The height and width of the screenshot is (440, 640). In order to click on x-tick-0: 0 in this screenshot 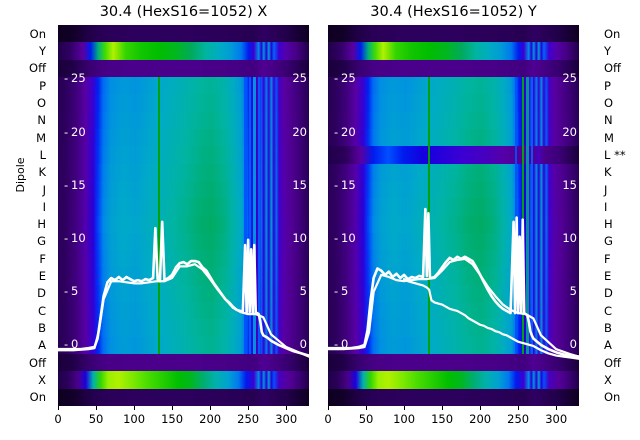, I will do `click(58, 416)`.